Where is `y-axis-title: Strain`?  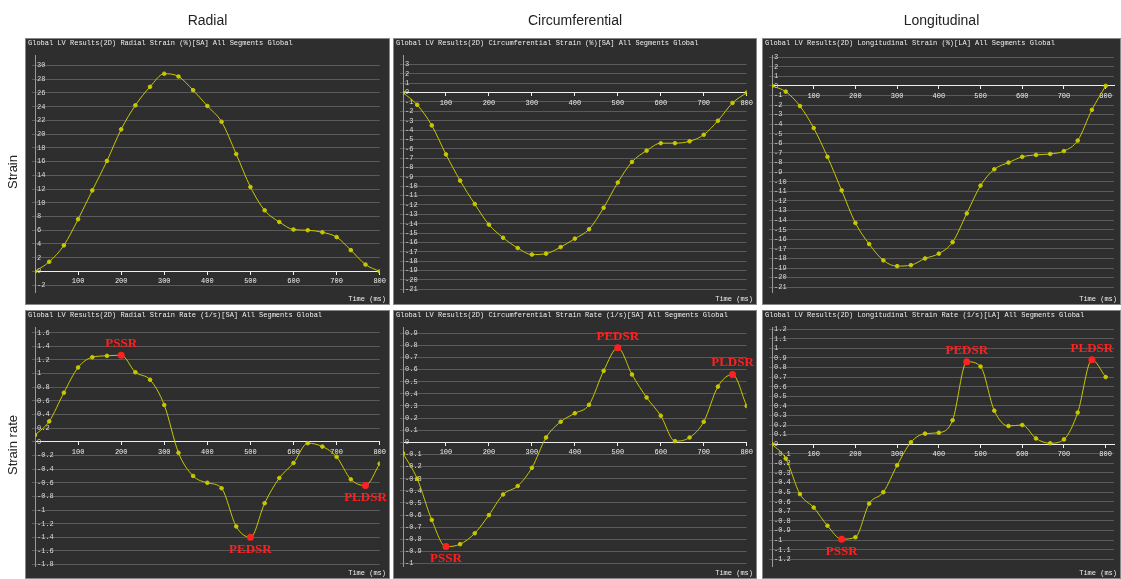
y-axis-title: Strain is located at coordinates (12, 171).